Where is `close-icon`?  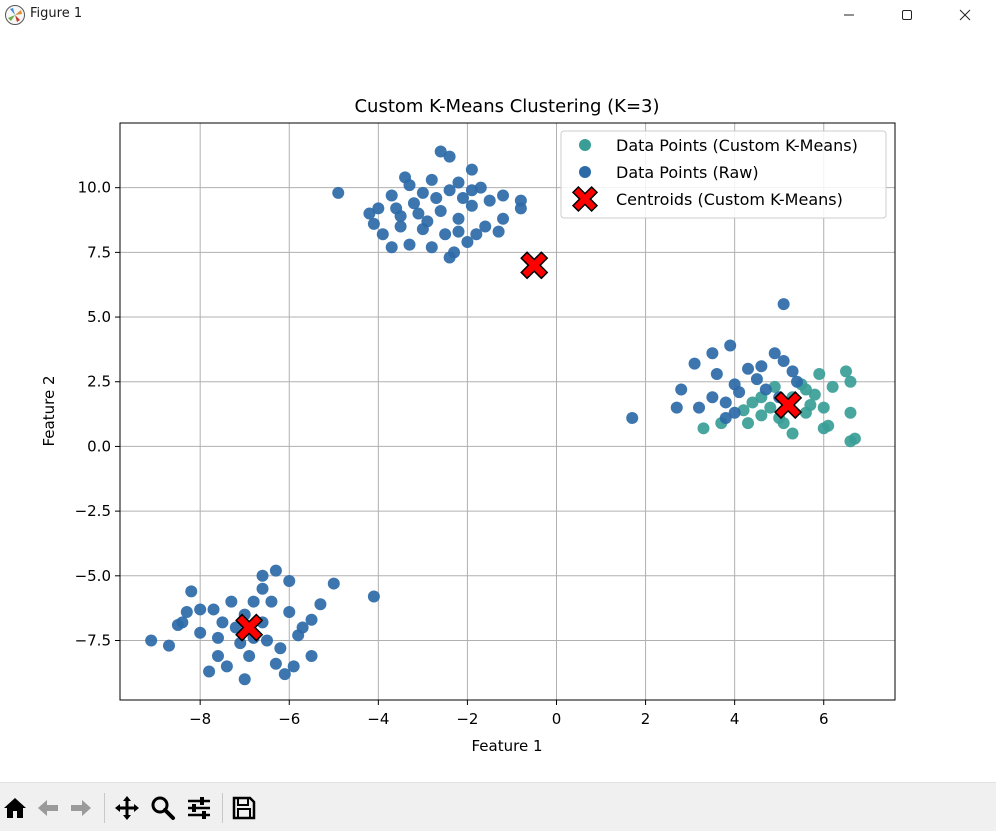
close-icon is located at coordinates (965, 15).